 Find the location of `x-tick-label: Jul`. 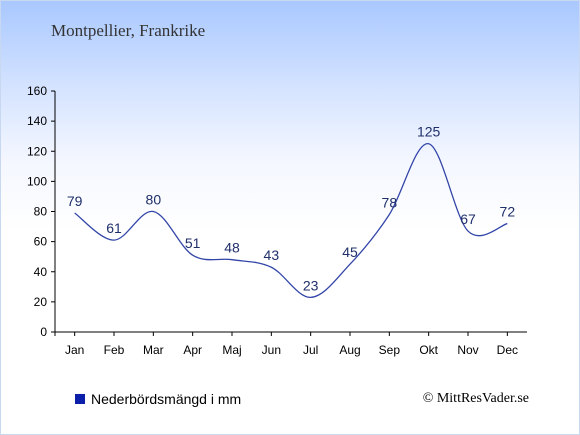

x-tick-label: Jul is located at coordinates (310, 350).